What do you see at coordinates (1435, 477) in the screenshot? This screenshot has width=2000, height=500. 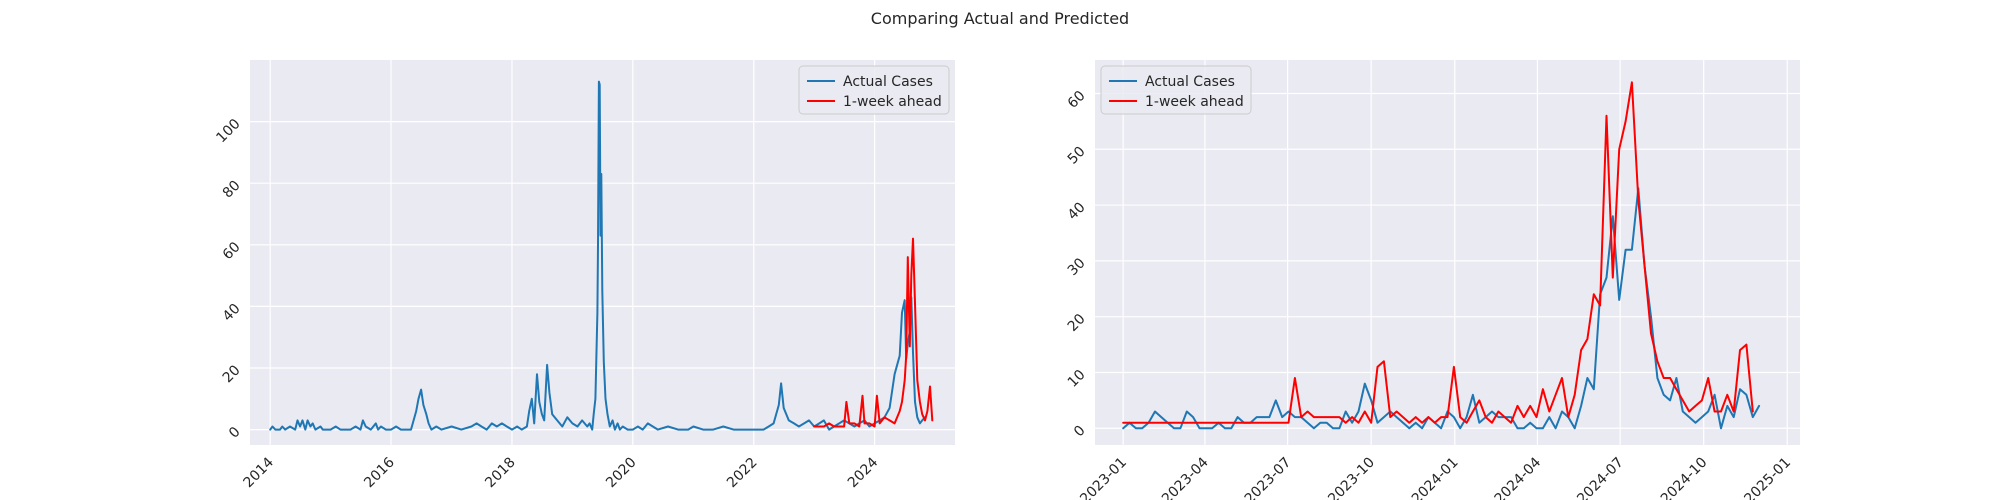 I see `x-tick-label: 2024-01` at bounding box center [1435, 477].